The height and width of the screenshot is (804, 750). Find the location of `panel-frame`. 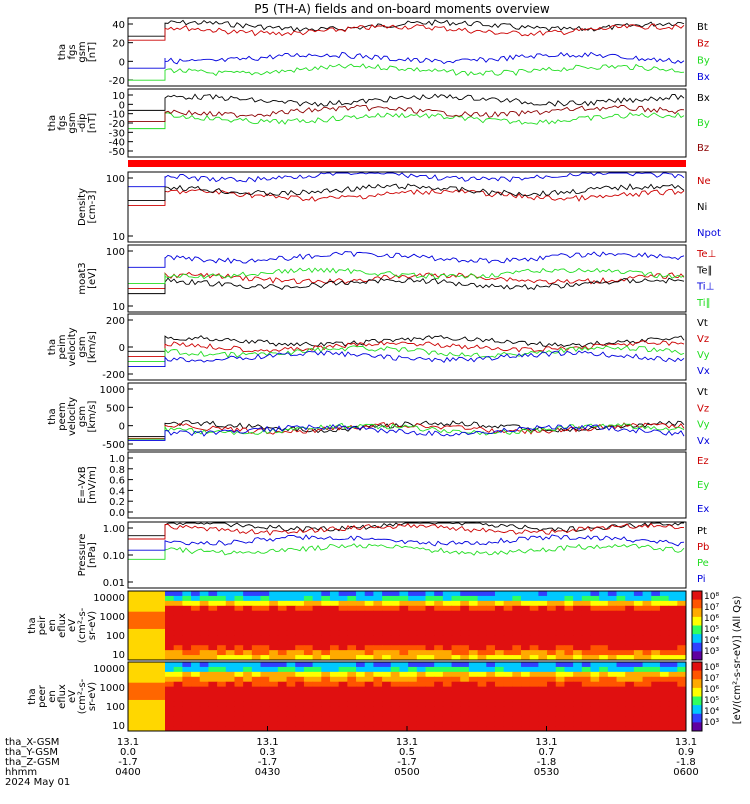

panel-frame is located at coordinates (407, 207).